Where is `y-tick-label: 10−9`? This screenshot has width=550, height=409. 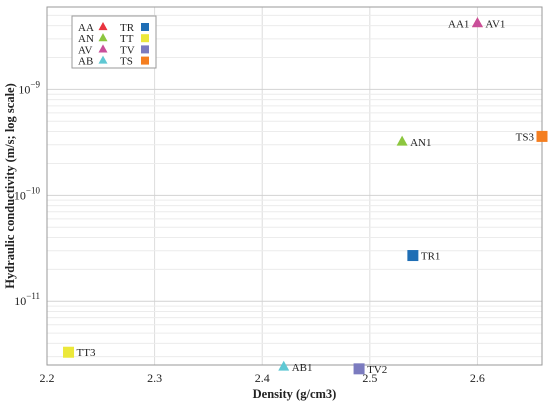
y-tick-label: 10−9 is located at coordinates (29, 87).